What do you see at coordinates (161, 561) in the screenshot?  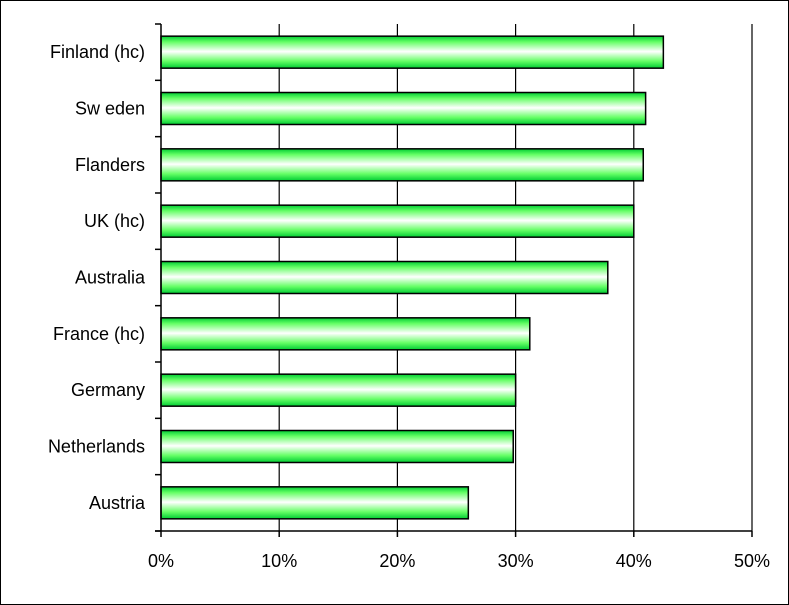 I see `x-tick-label-0: 0%` at bounding box center [161, 561].